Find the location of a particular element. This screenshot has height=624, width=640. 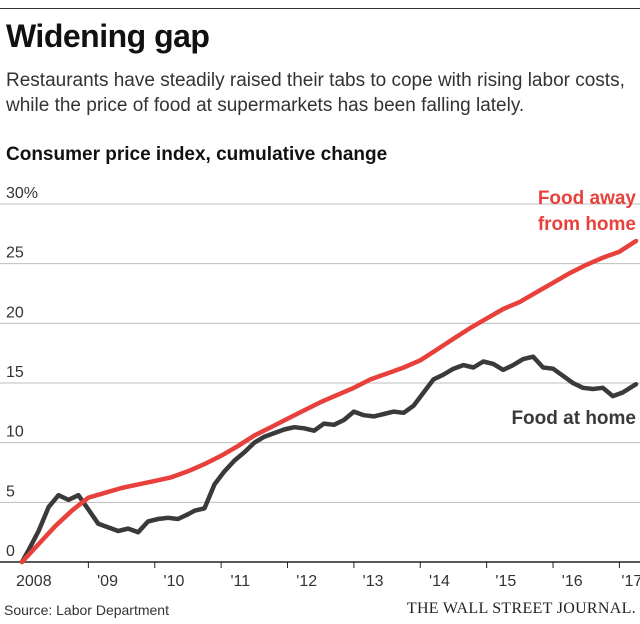

x-tick-label: '12 is located at coordinates (306, 581).